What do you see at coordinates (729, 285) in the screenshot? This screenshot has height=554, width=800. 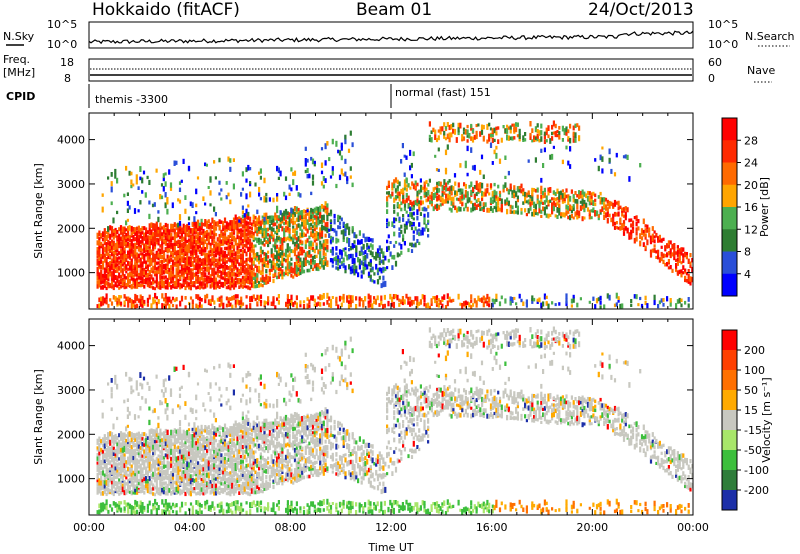 I see `colorbar-block` at bounding box center [729, 285].